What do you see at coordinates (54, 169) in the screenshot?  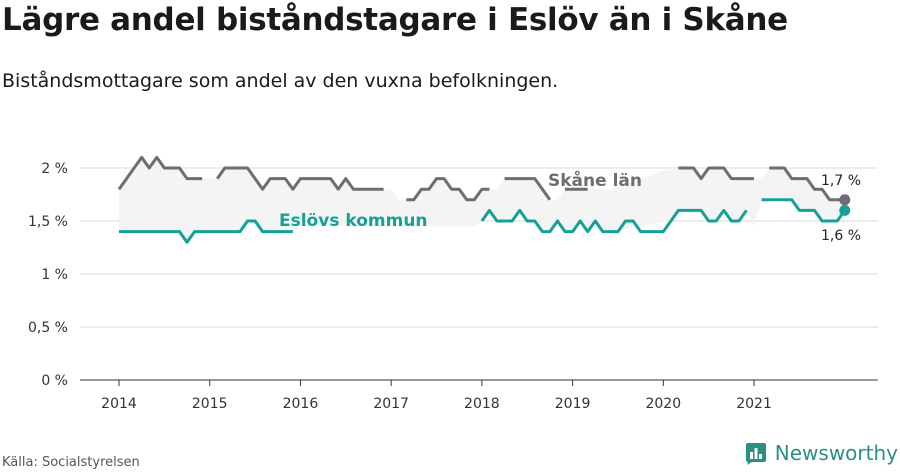 I see `y-tick-label: 2 %` at bounding box center [54, 169].